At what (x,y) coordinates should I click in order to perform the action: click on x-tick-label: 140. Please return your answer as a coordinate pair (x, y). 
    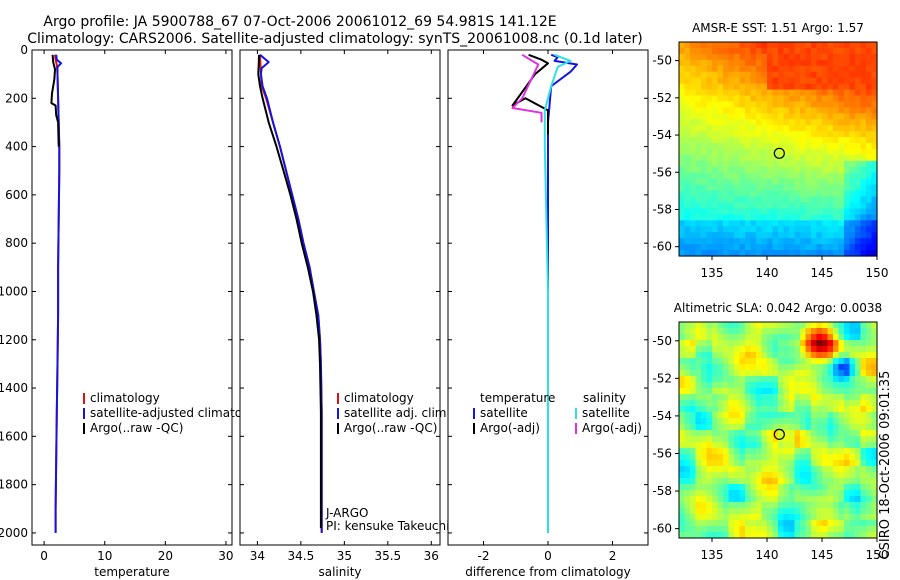
    Looking at the image, I should click on (767, 273).